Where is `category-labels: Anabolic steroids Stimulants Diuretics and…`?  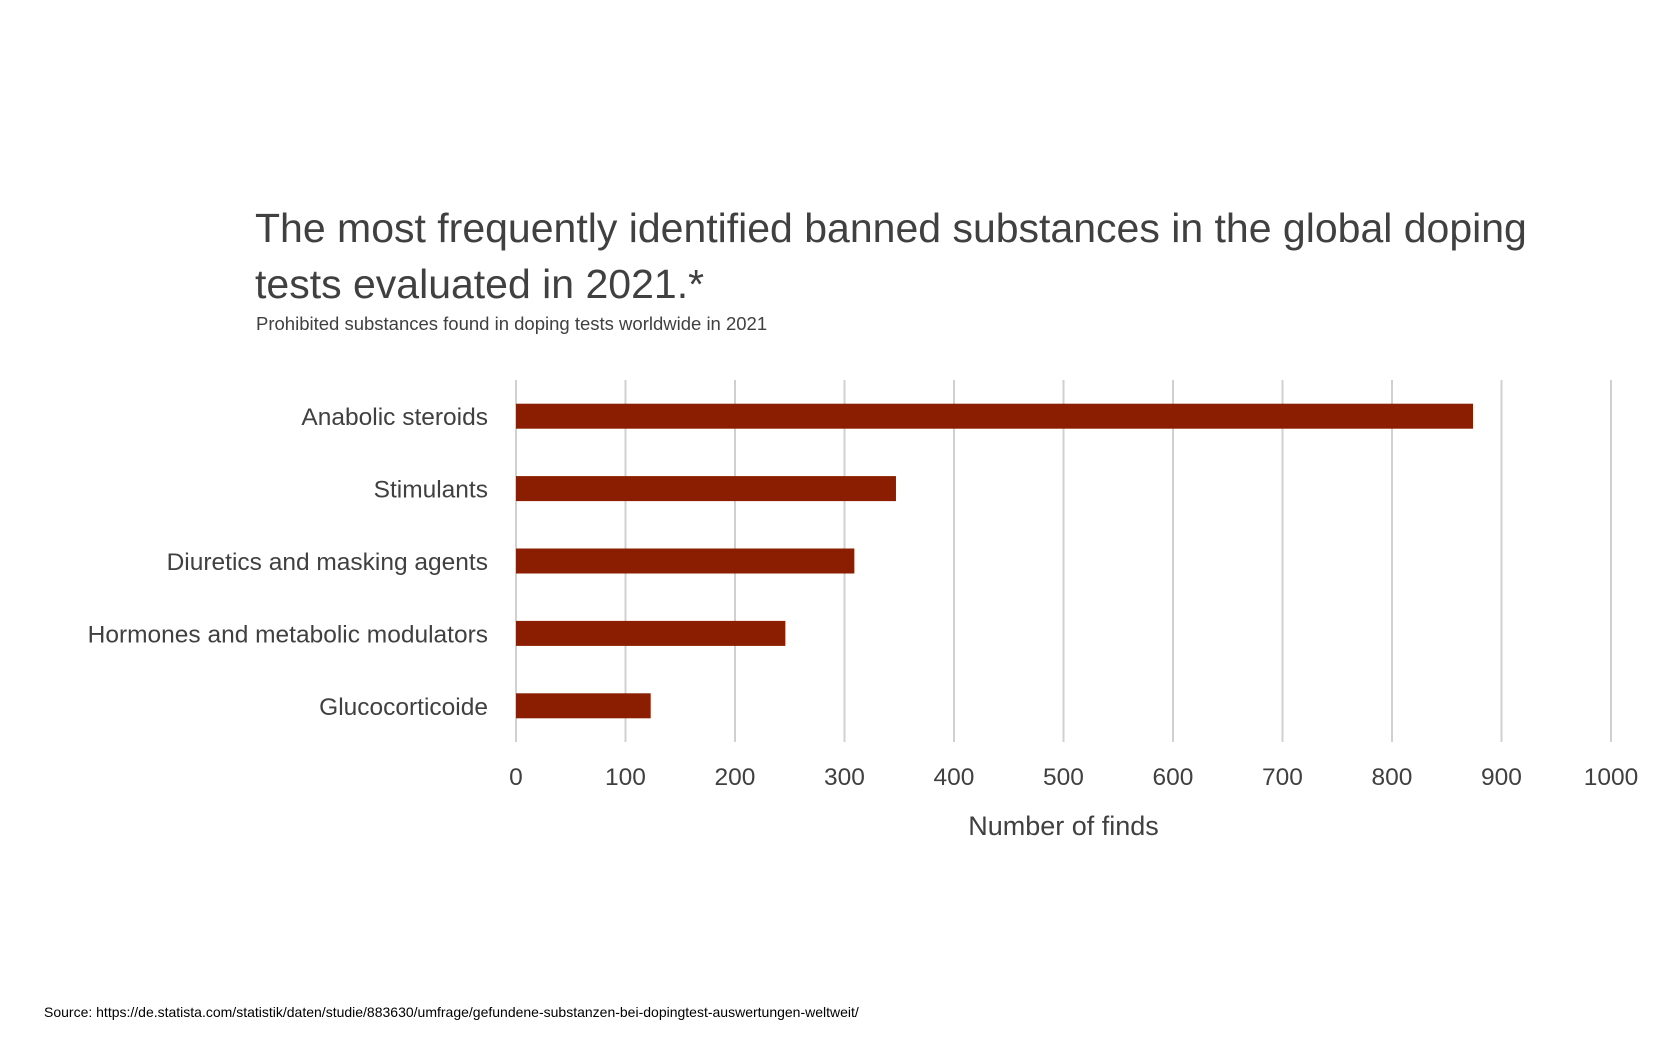
category-labels: Anabolic steroids Stimulants Diuretics and… is located at coordinates (288, 562).